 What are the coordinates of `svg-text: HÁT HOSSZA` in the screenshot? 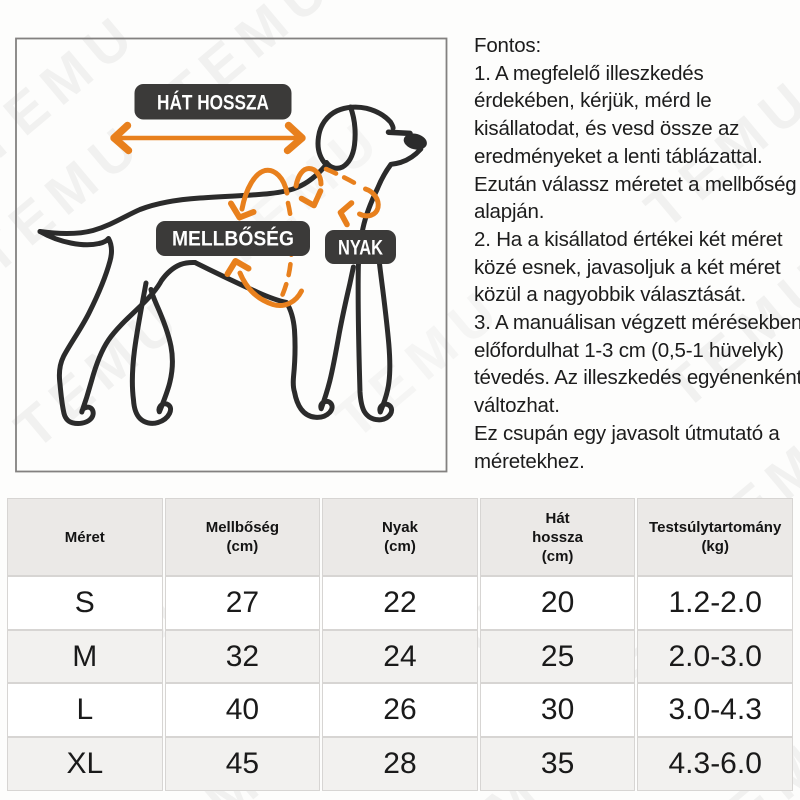 It's located at (213, 102).